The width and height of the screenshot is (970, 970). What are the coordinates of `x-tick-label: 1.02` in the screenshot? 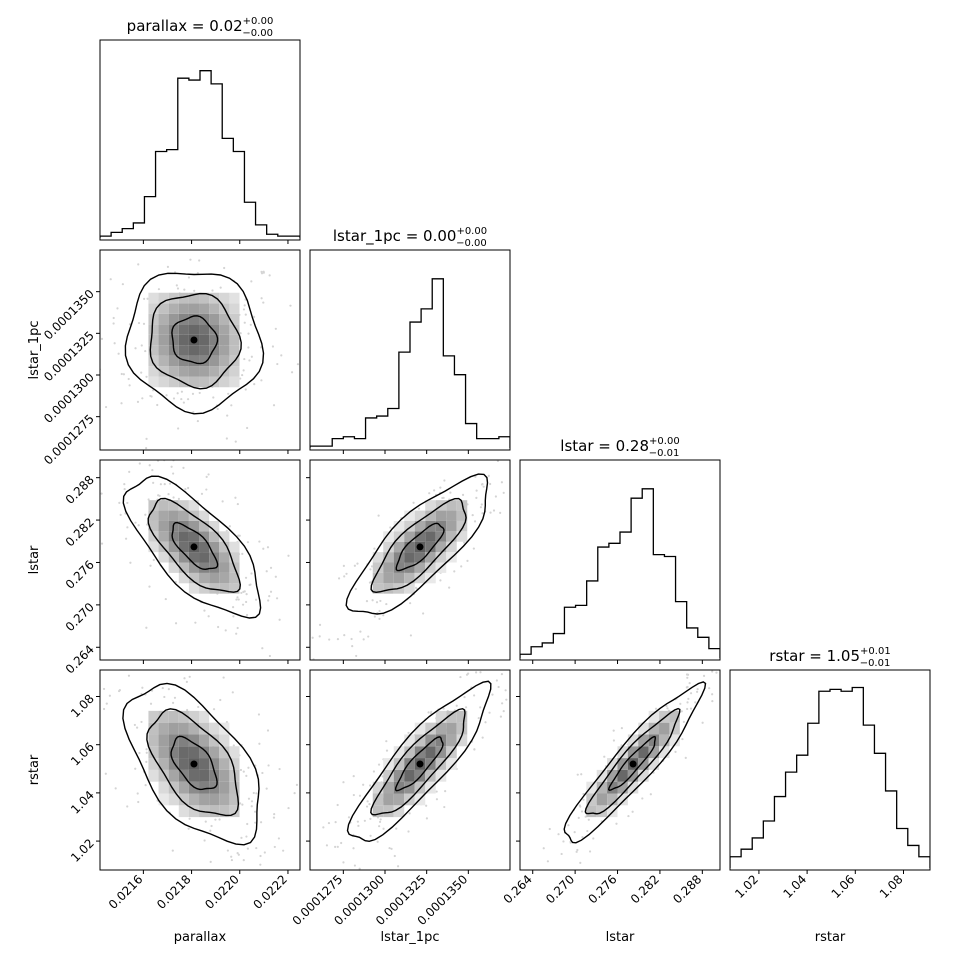 It's located at (746, 886).